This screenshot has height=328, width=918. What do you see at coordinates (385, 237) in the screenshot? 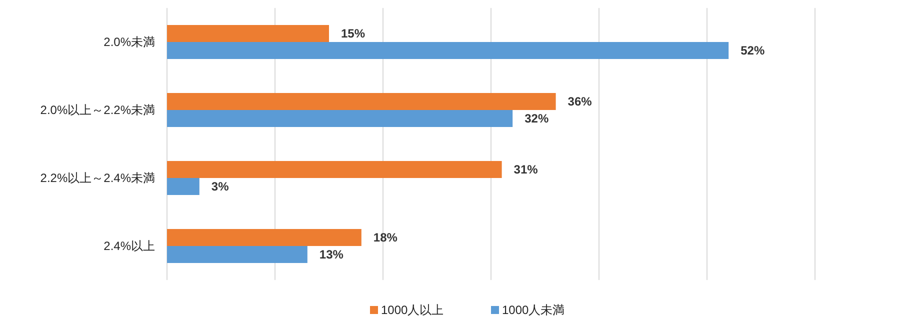
I see `data-label: 18%` at bounding box center [385, 237].